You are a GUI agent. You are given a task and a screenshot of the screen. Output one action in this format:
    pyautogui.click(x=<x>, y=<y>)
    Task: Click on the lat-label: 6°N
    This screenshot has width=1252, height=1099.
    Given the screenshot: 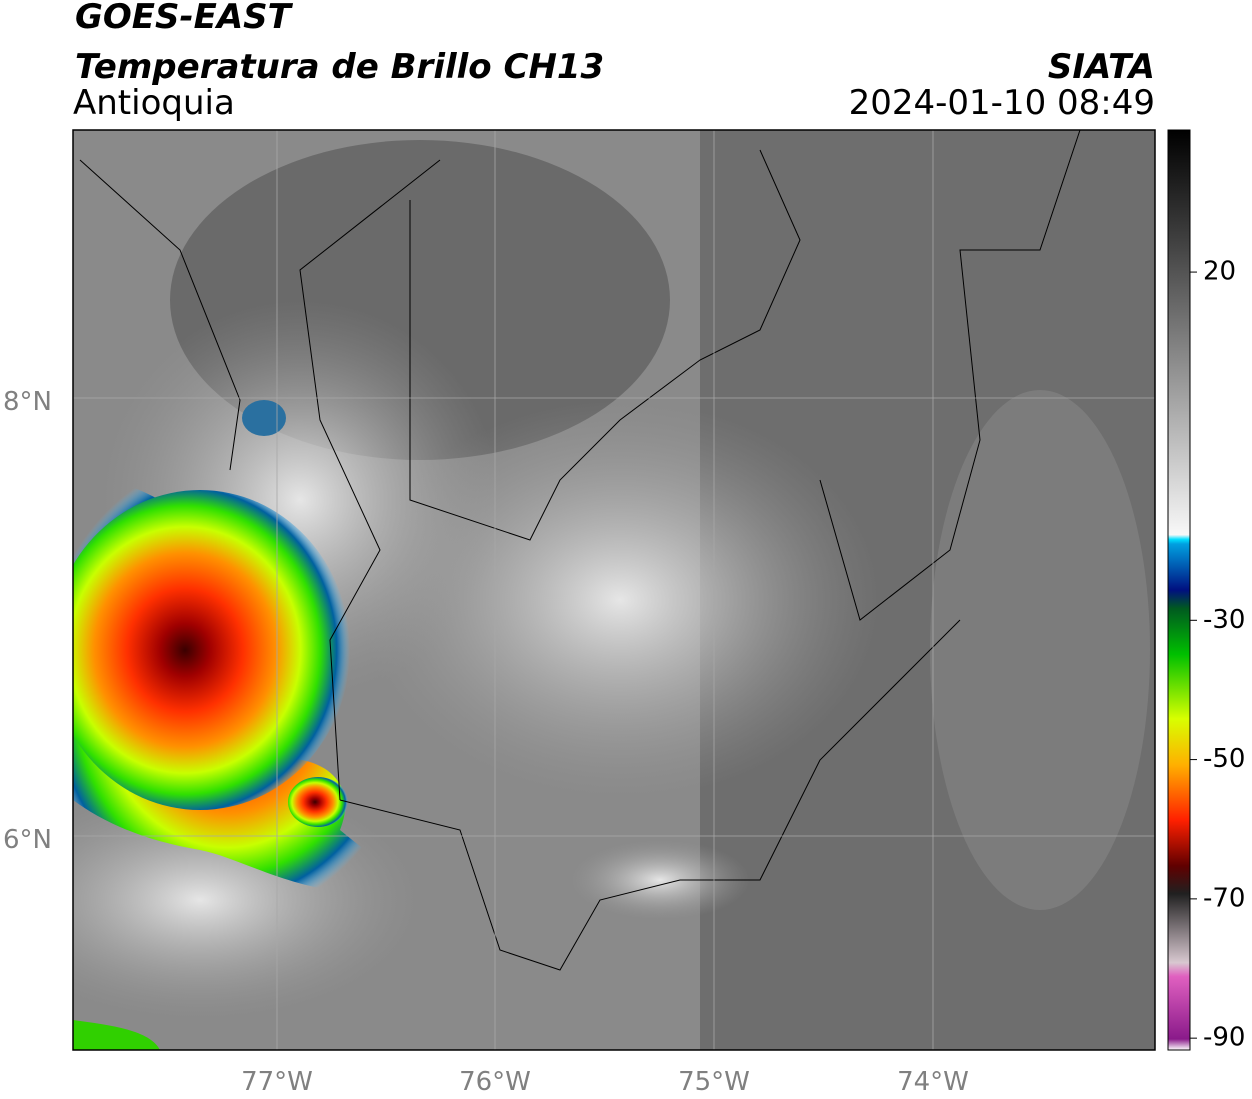 What is the action you would take?
    pyautogui.click(x=27, y=840)
    